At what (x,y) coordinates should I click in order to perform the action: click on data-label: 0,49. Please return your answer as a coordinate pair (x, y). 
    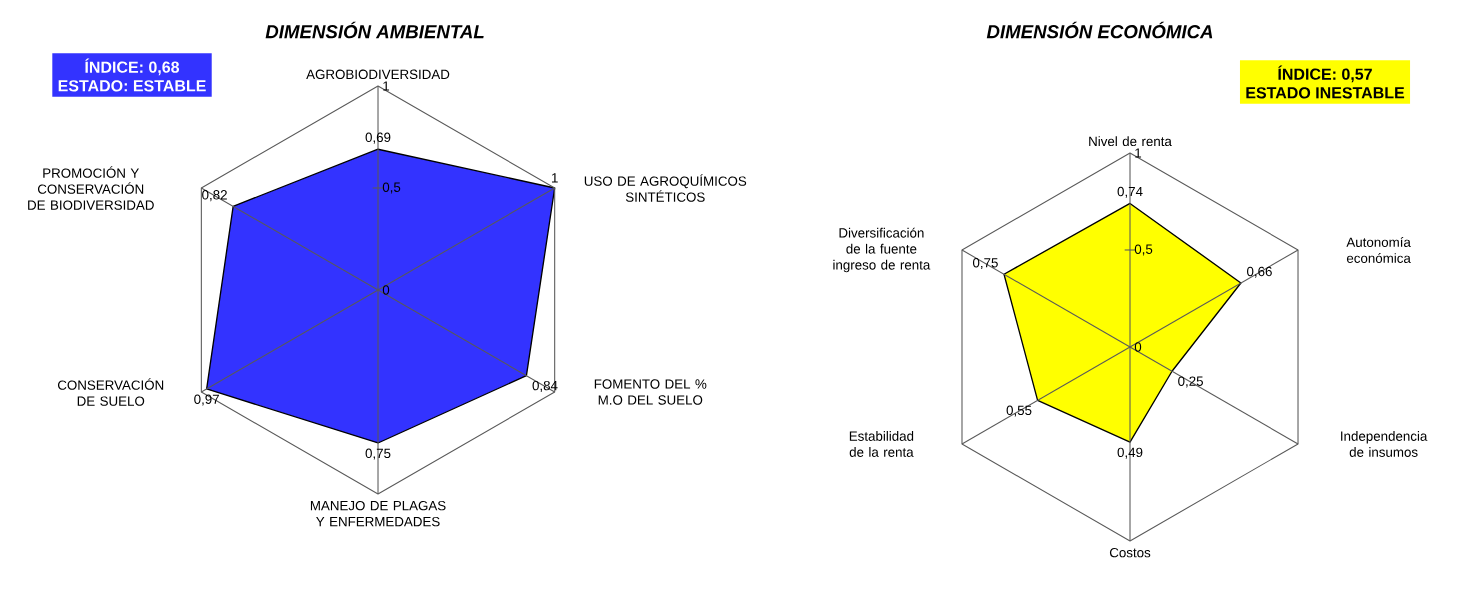
    Looking at the image, I should click on (1130, 453).